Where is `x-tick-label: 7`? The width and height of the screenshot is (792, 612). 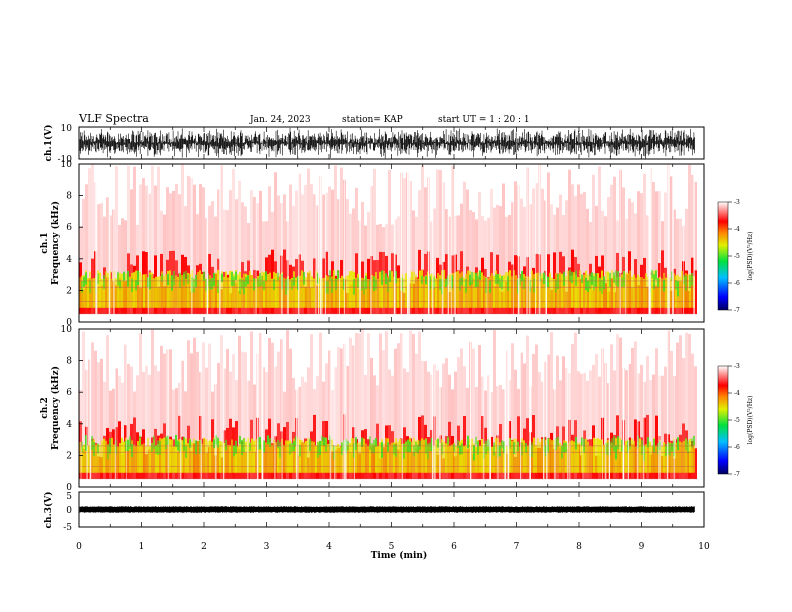 x-tick-label: 7 is located at coordinates (517, 547).